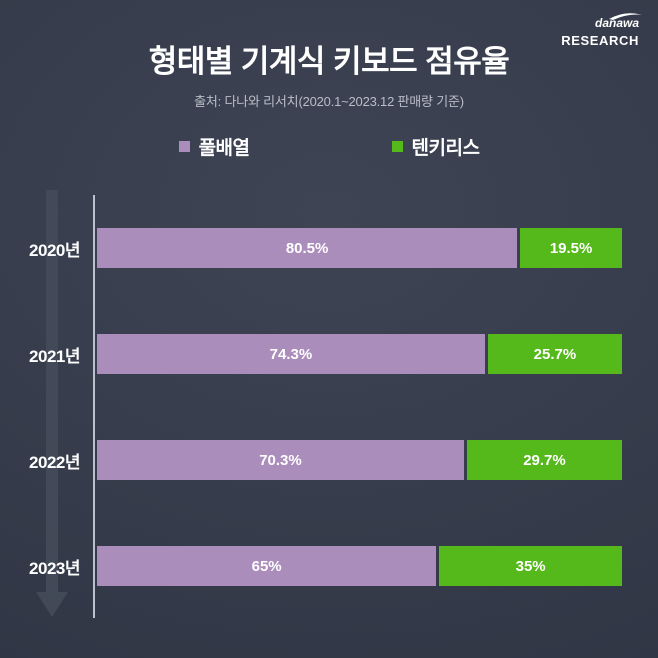 The image size is (658, 658). I want to click on legend-label: 텐키리스, so click(445, 148).